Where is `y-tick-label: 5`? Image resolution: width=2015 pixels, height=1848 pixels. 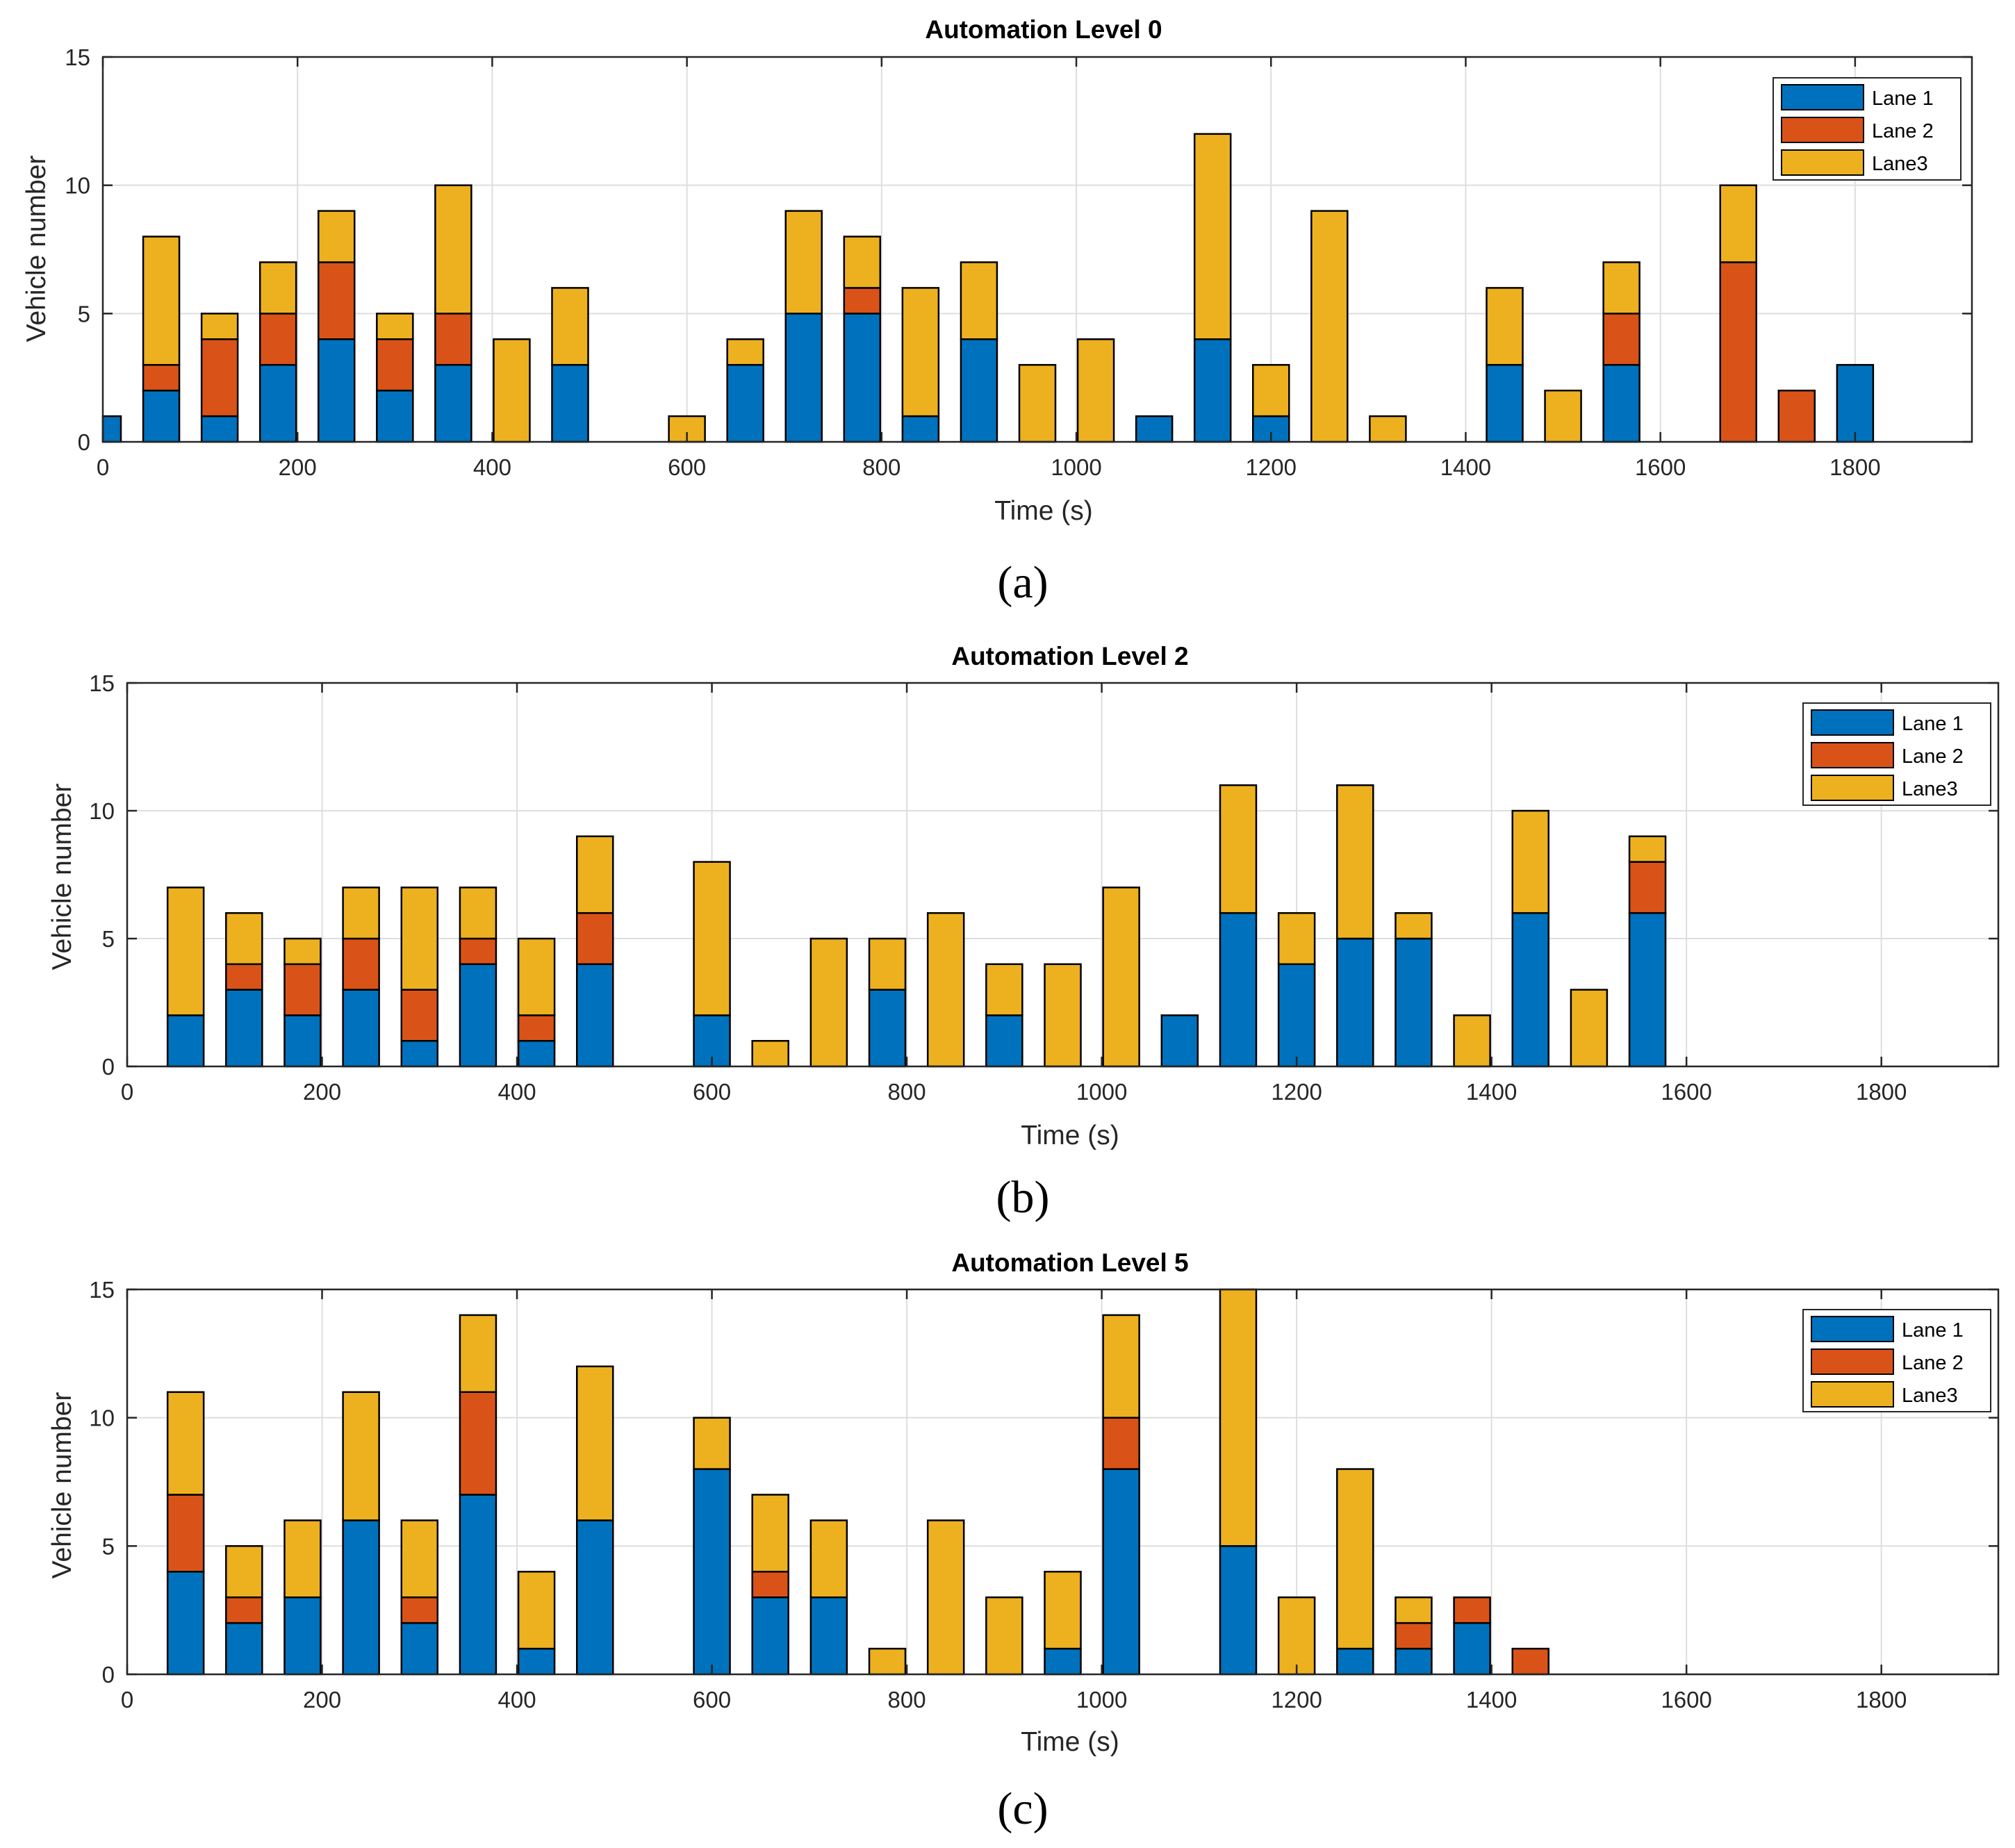 y-tick-label: 5 is located at coordinates (84, 314).